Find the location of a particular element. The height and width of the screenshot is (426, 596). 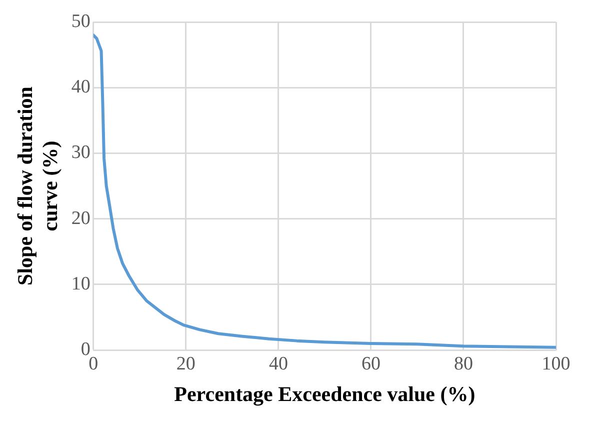

y-tick-label: 40 is located at coordinates (80, 87).